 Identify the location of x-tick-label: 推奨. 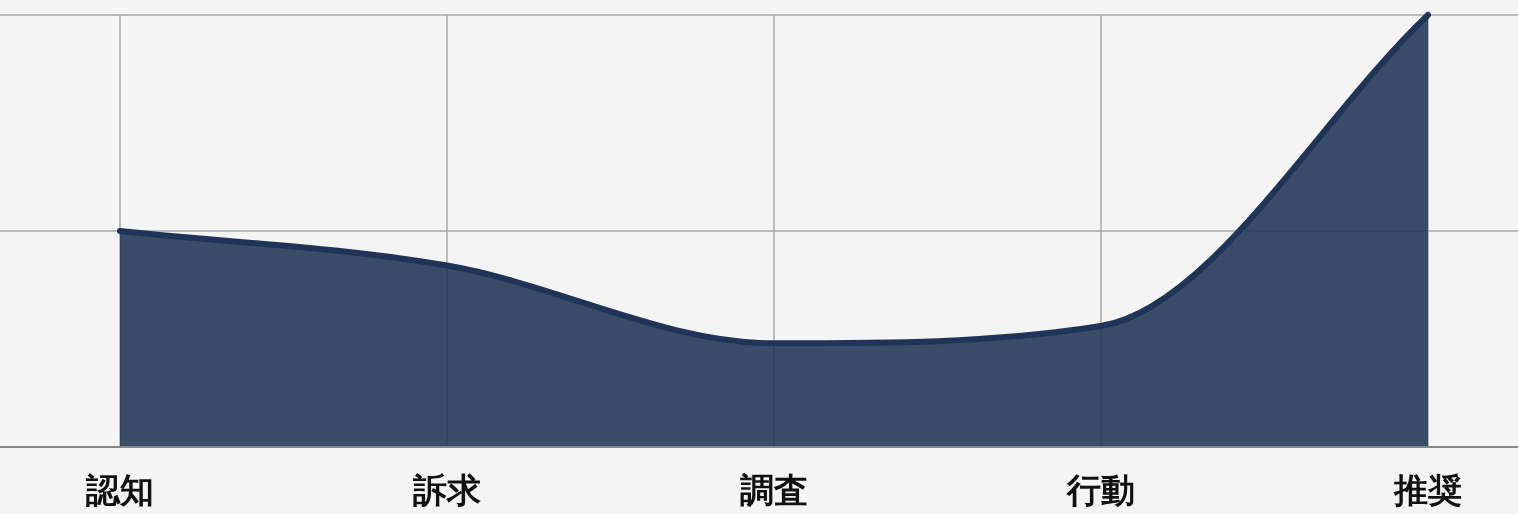
(1427, 490).